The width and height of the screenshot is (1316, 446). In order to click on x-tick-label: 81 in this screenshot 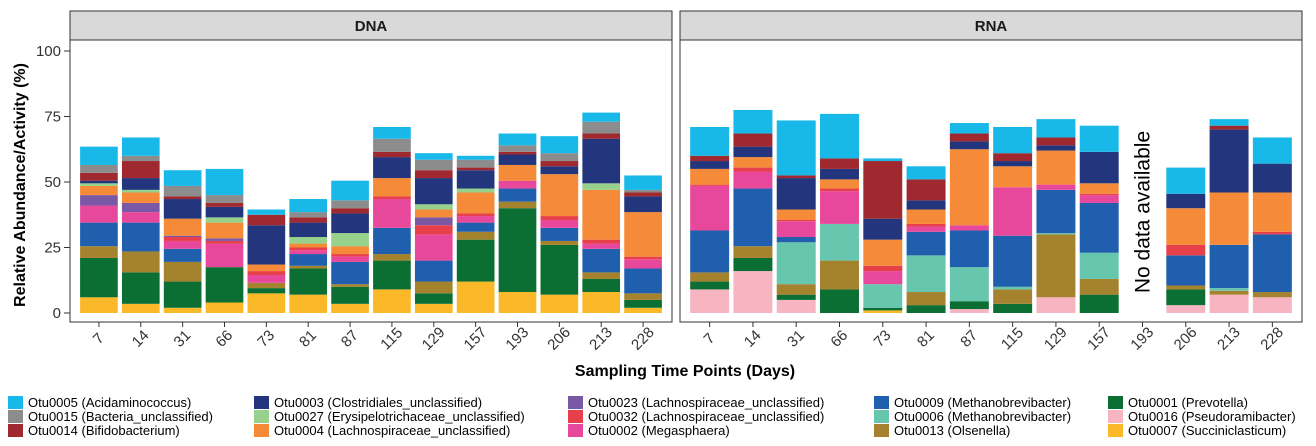, I will do `click(308, 339)`.